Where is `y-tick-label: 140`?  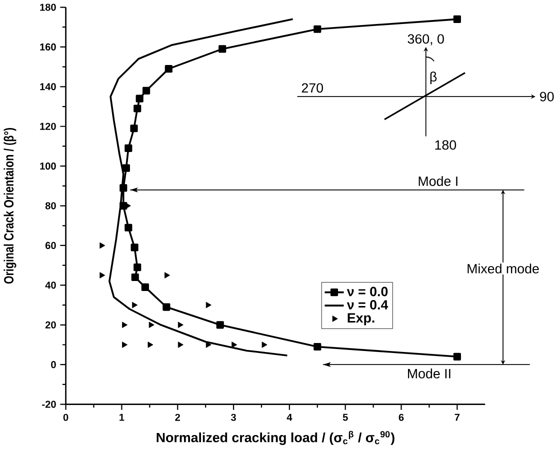 y-tick-label: 140 is located at coordinates (48, 86).